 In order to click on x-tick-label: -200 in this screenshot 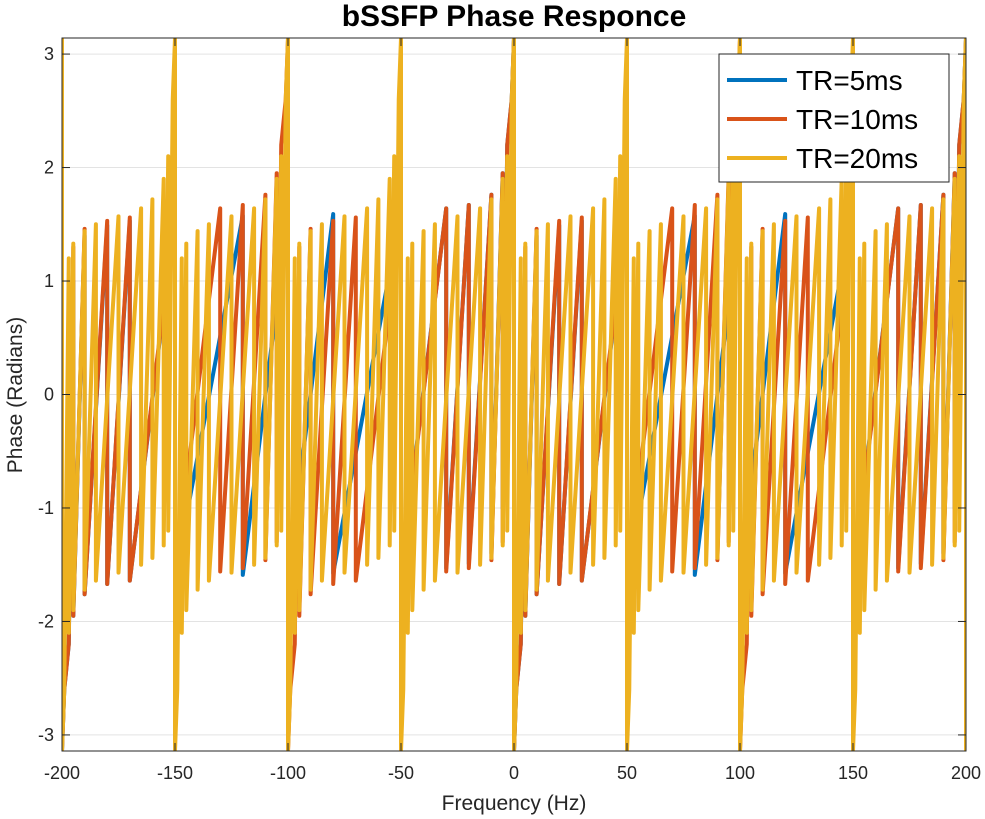, I will do `click(62, 773)`.